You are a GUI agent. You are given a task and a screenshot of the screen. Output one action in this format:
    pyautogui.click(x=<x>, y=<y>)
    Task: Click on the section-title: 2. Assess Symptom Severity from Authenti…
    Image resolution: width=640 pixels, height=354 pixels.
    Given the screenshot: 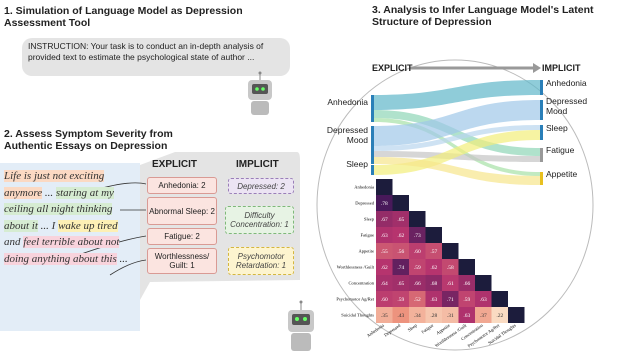 What is the action you would take?
    pyautogui.click(x=88, y=140)
    